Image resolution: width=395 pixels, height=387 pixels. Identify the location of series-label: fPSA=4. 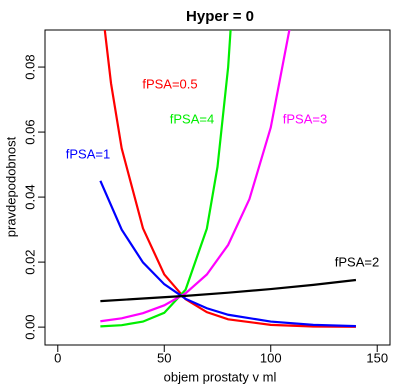
(192, 118).